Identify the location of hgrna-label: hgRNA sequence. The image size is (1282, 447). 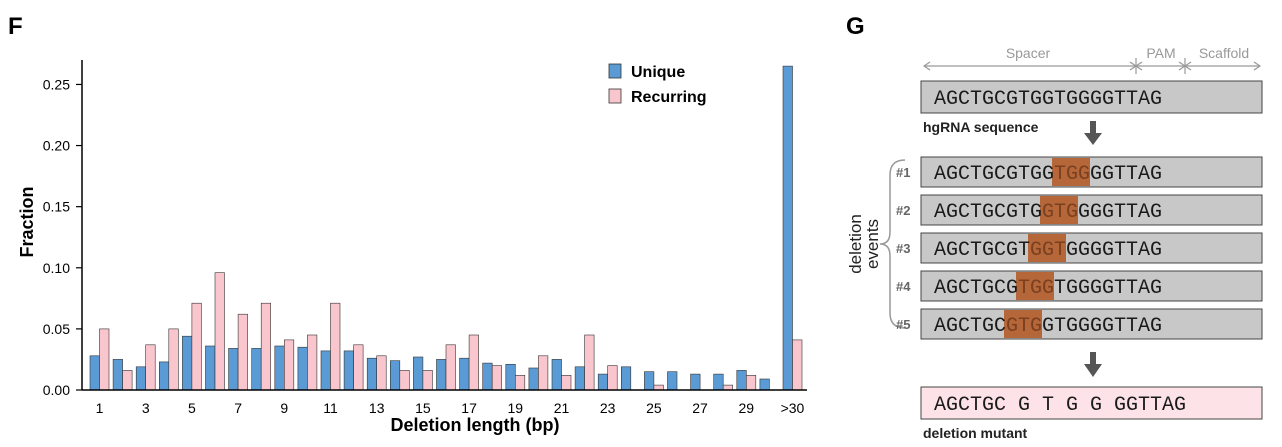
(981, 127).